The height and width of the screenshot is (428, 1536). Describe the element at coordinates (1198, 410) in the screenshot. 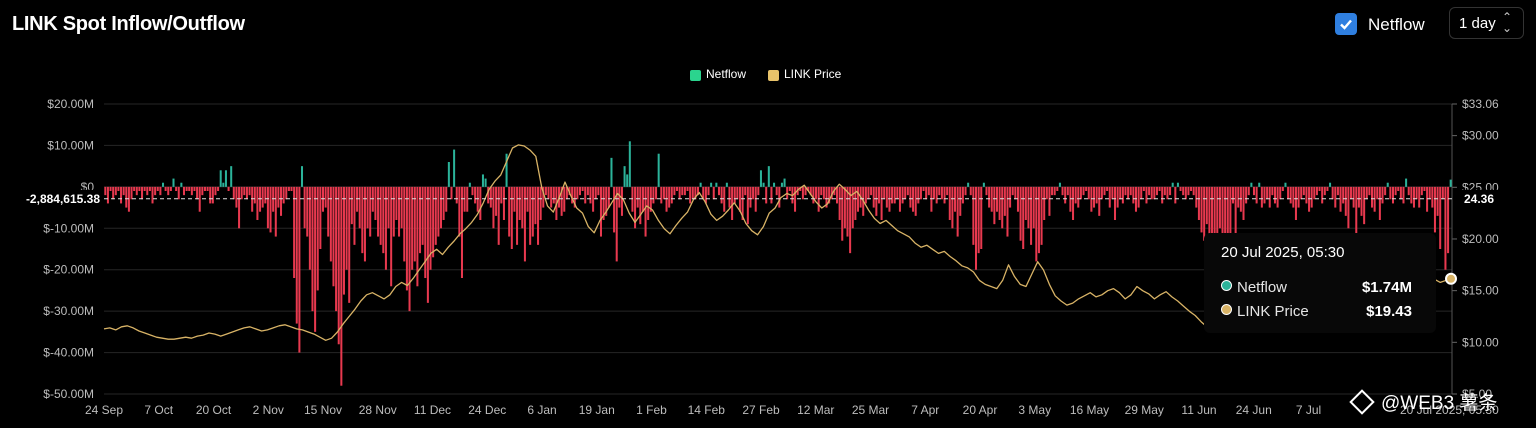

I see `x-tick-label: 11 Jun` at that location.